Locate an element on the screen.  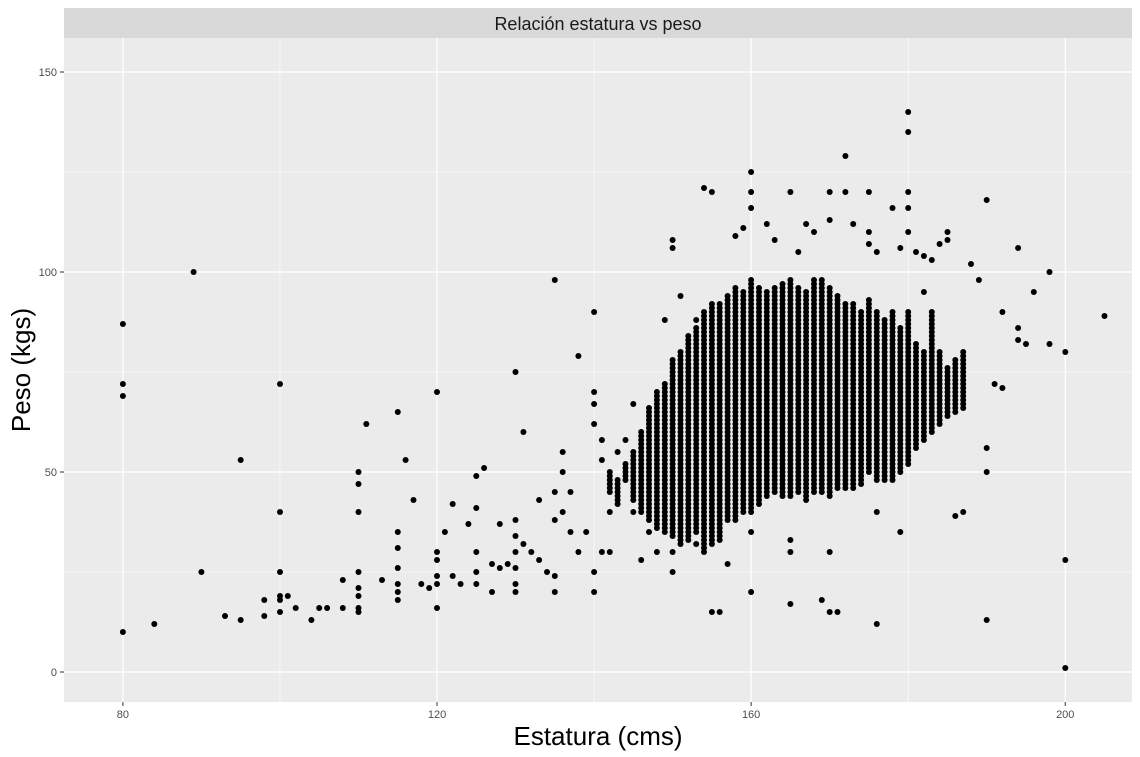
x-axis-title: Estatura (cms) is located at coordinates (597, 736).